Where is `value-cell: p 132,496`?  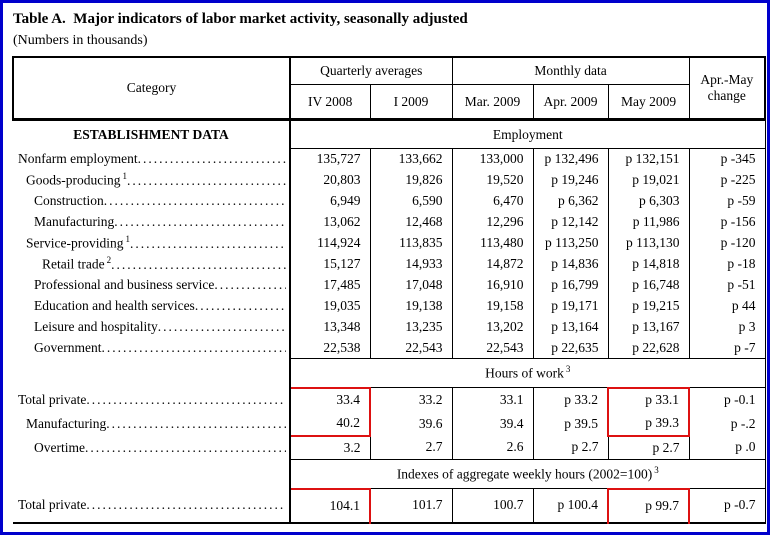 value-cell: p 132,496 is located at coordinates (570, 159).